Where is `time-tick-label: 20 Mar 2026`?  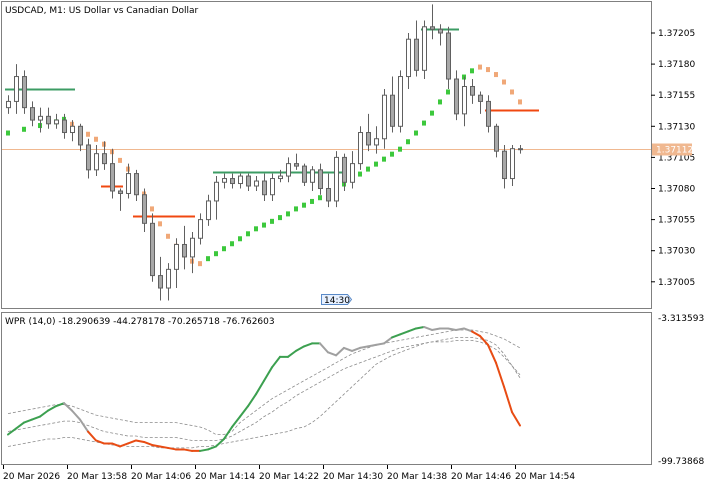 time-tick-label: 20 Mar 2026 is located at coordinates (31, 477).